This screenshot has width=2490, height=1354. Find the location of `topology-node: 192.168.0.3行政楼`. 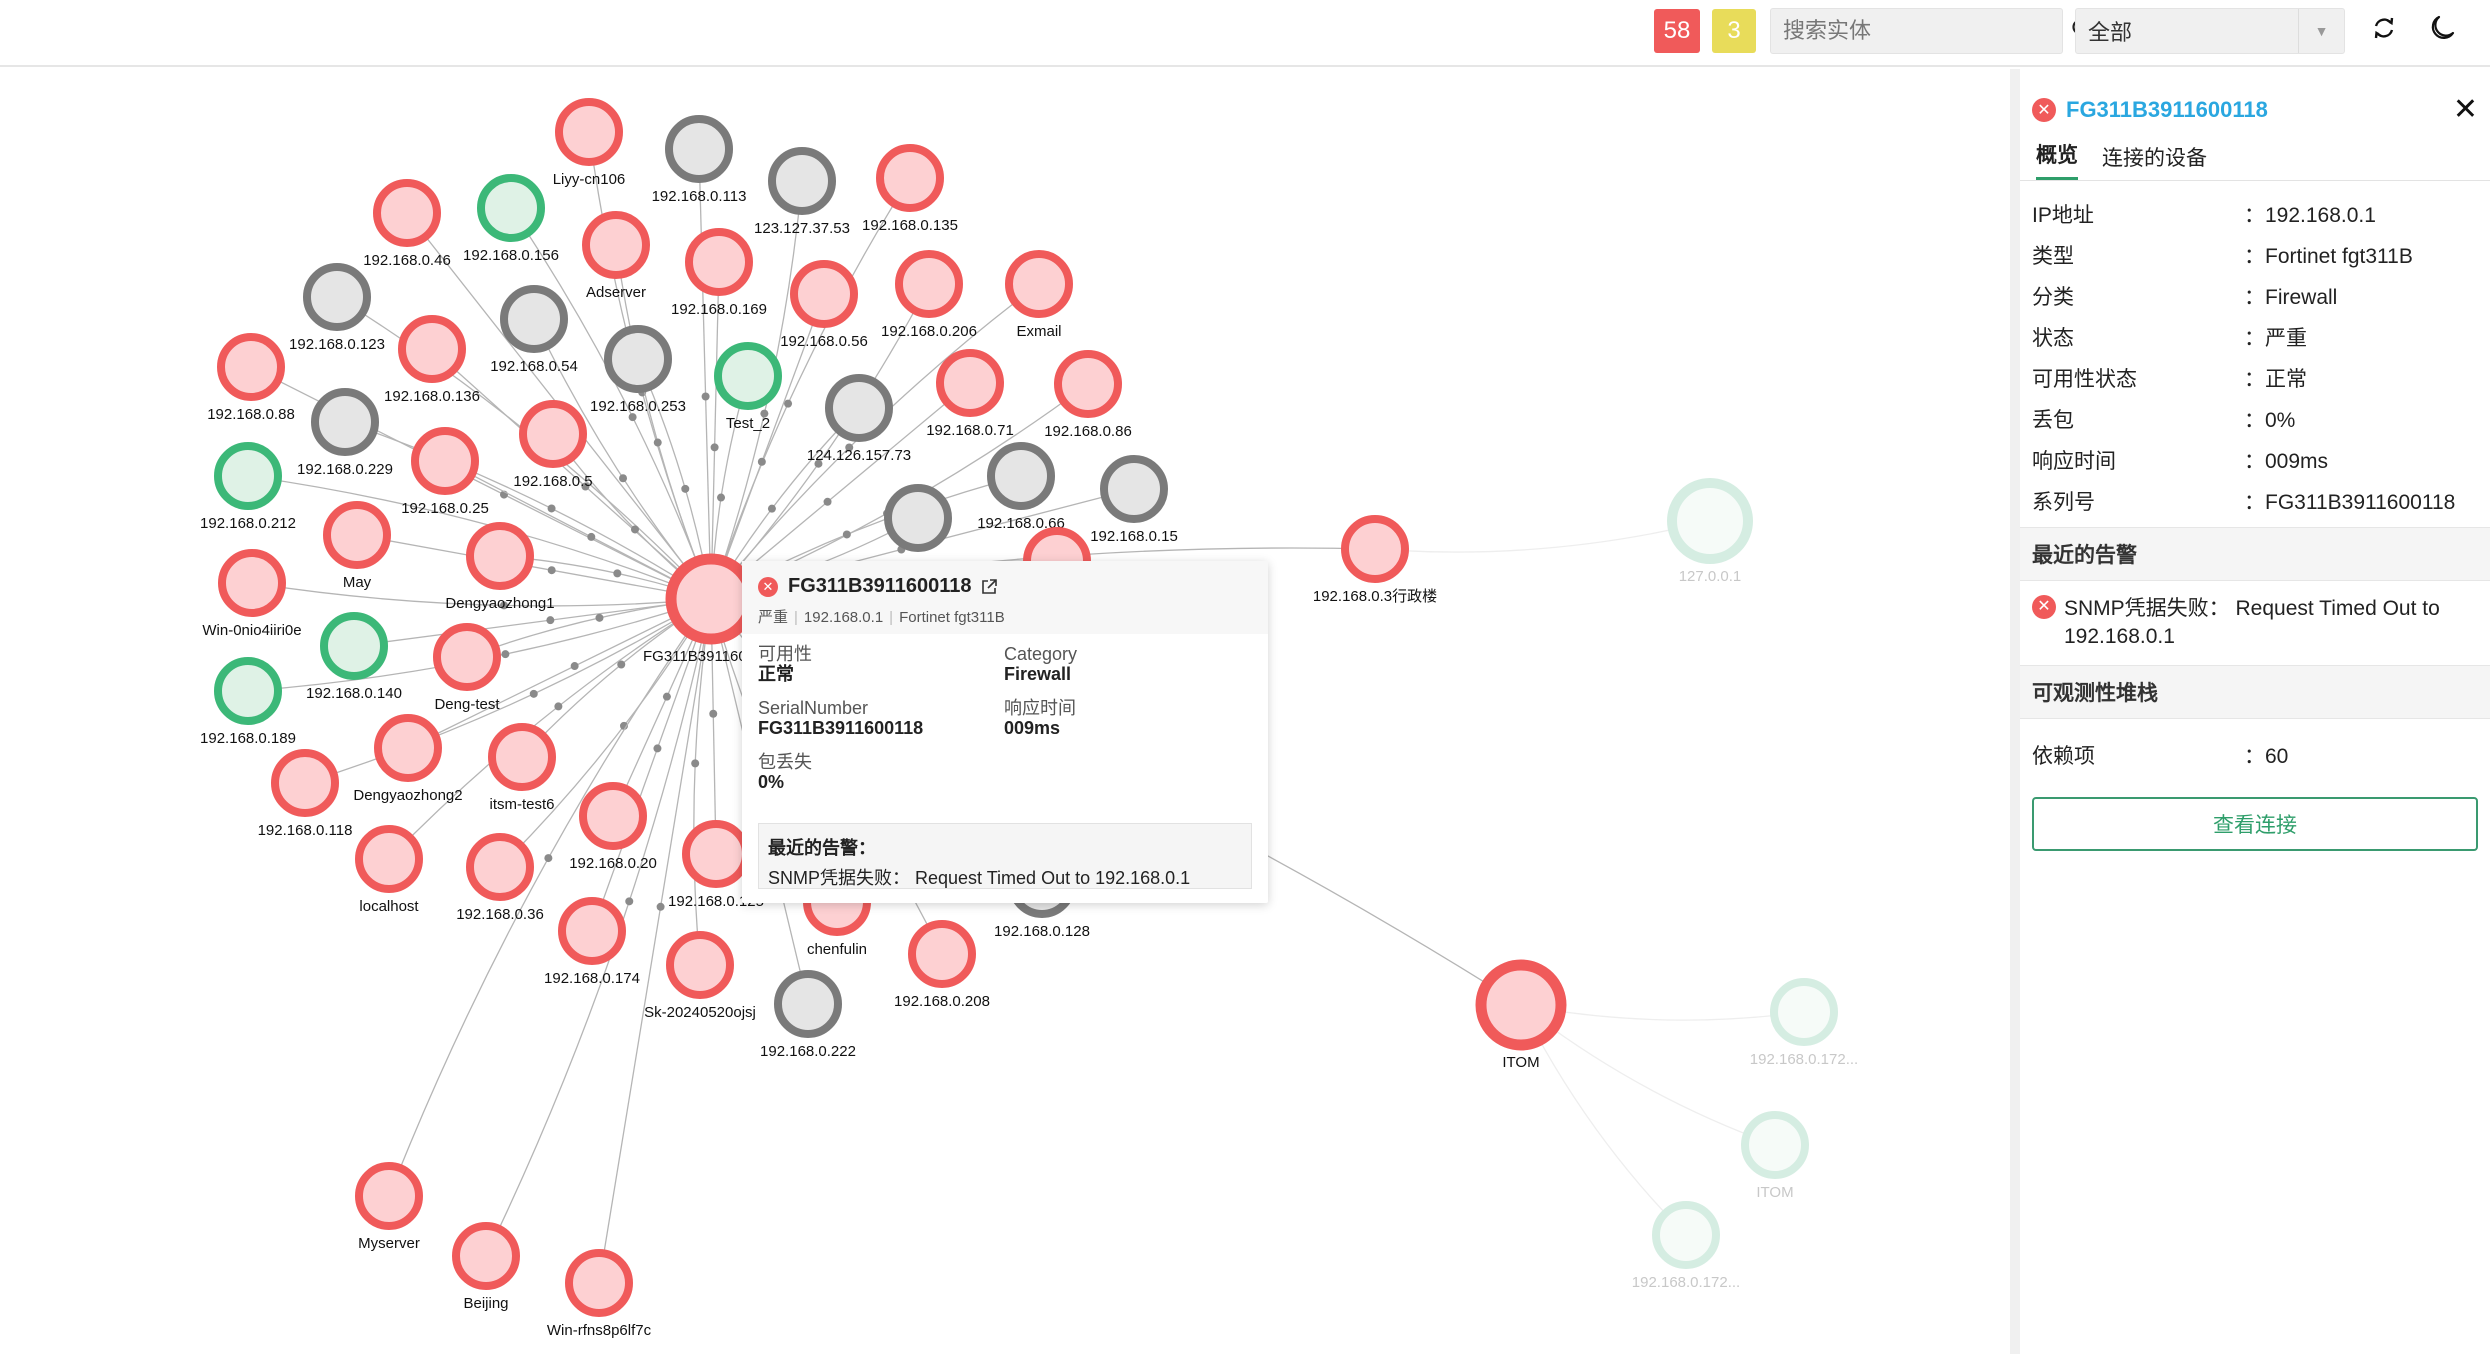

topology-node: 192.168.0.3行政楼 is located at coordinates (1375, 560).